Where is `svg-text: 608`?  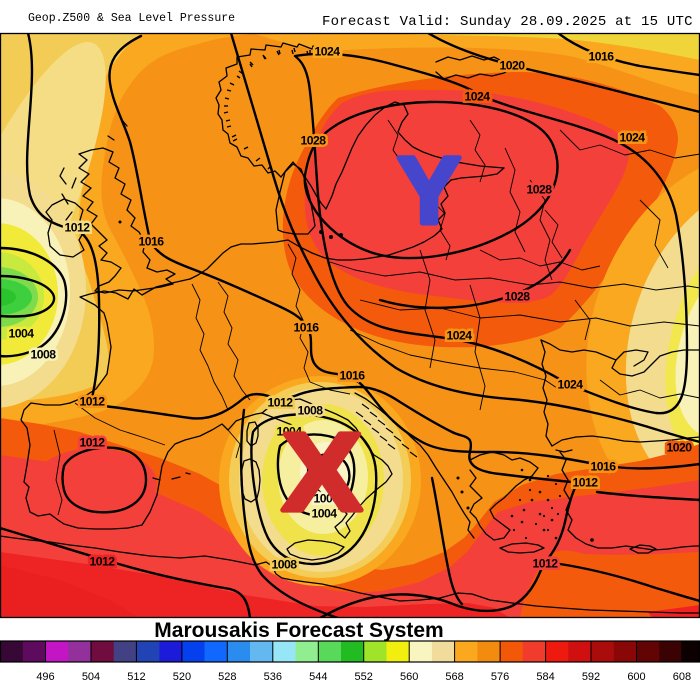
svg-text: 608 is located at coordinates (682, 677).